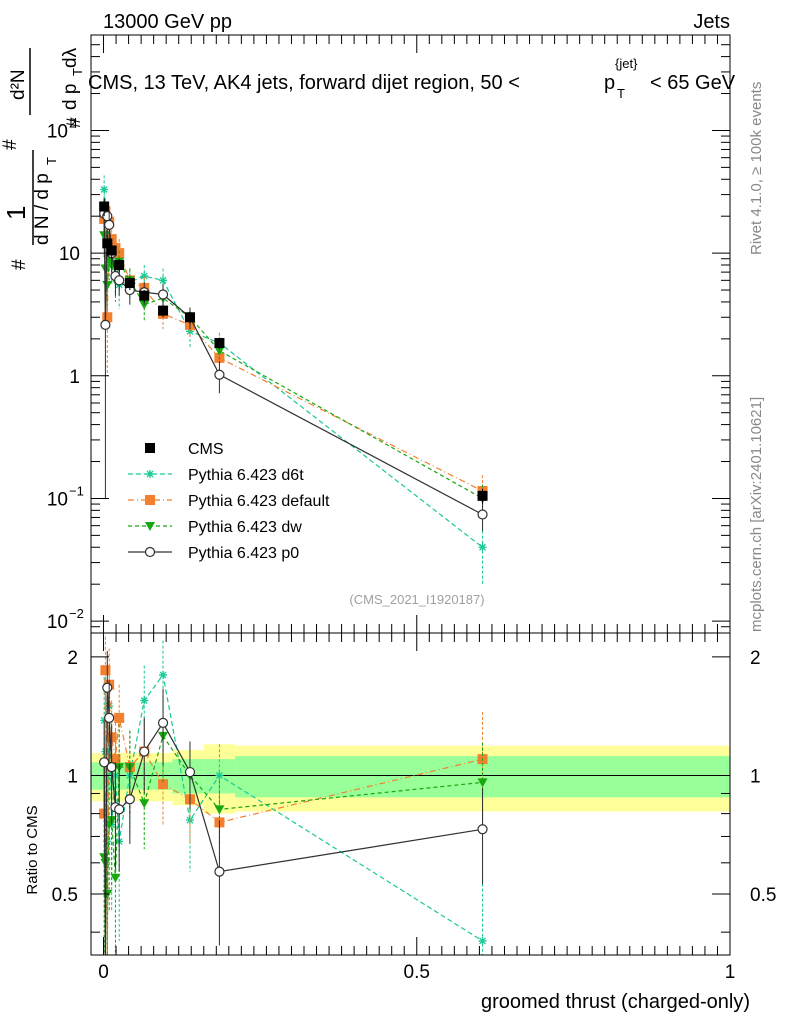  Describe the element at coordinates (42, 158) in the screenshot. I see `main-ylabel: # 1 d N / d p T # d²N # d p T dλ` at that location.